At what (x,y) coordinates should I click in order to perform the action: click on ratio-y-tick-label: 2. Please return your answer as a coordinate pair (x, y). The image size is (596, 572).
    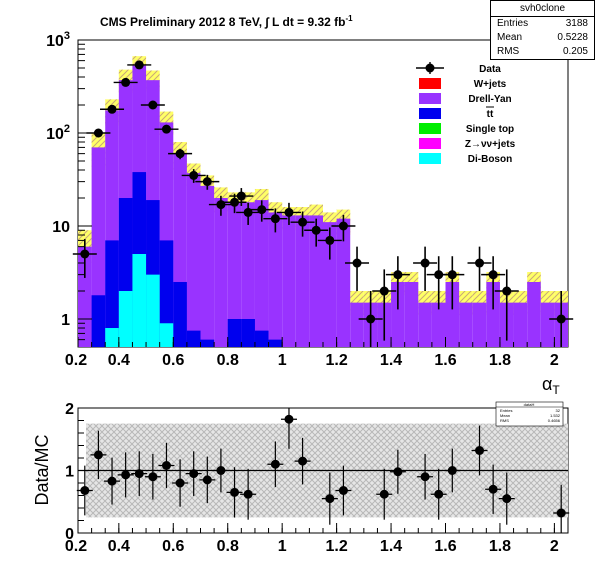
    Looking at the image, I should click on (69, 409).